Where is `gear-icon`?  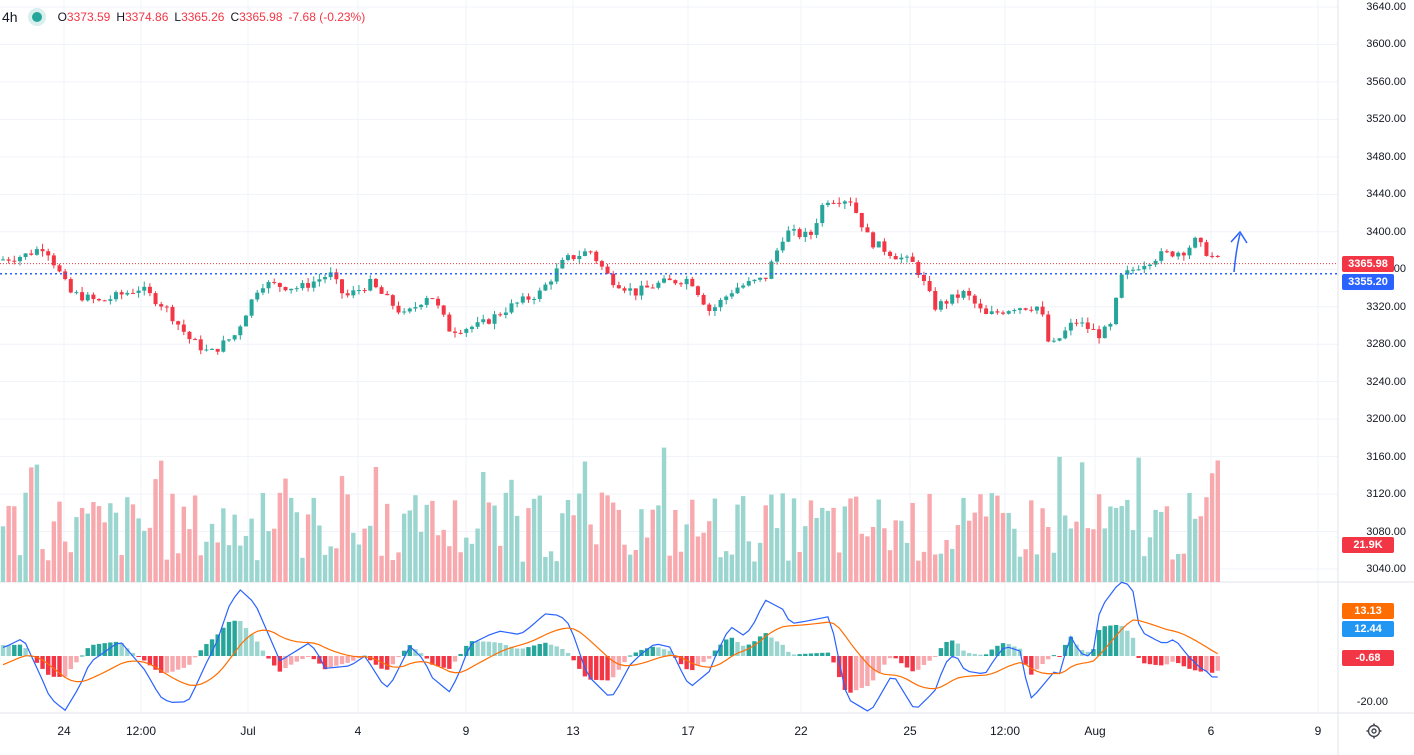
gear-icon is located at coordinates (1374, 731).